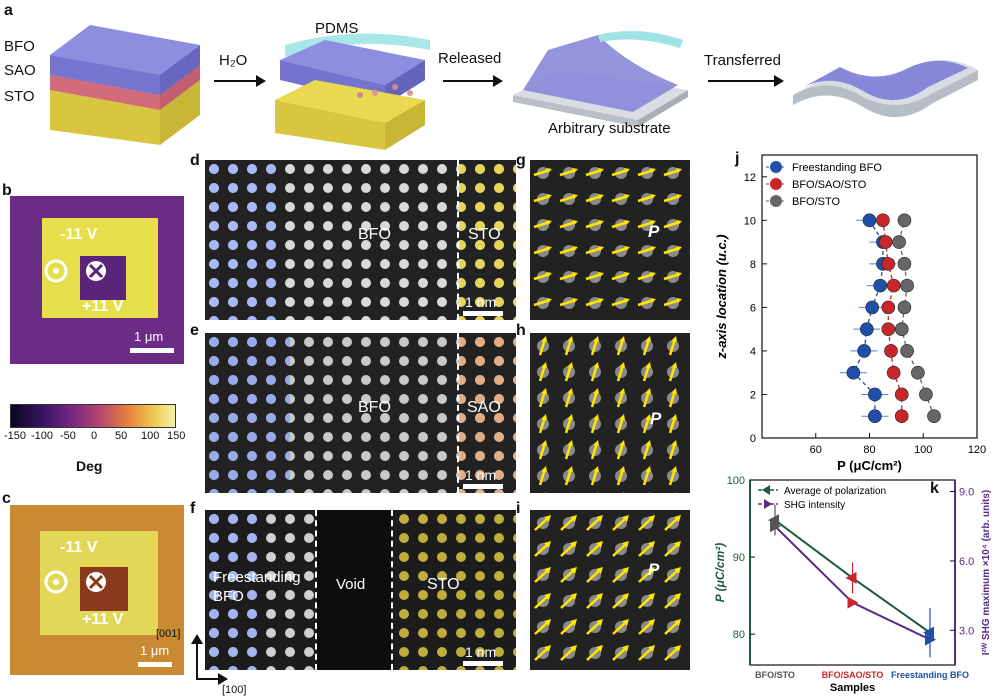  I want to click on chart-k-ylabel: P (μC/cm²), so click(720, 572).